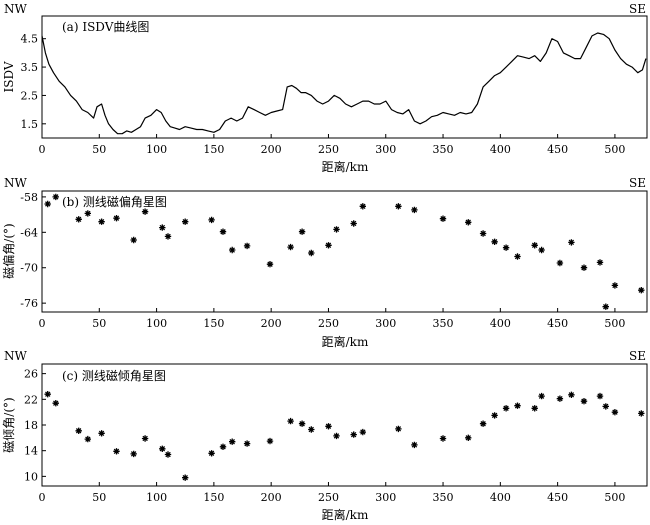 This screenshot has height=525, width=650. Describe the element at coordinates (30, 124) in the screenshot. I see `y-tick-label: 1.5` at that location.